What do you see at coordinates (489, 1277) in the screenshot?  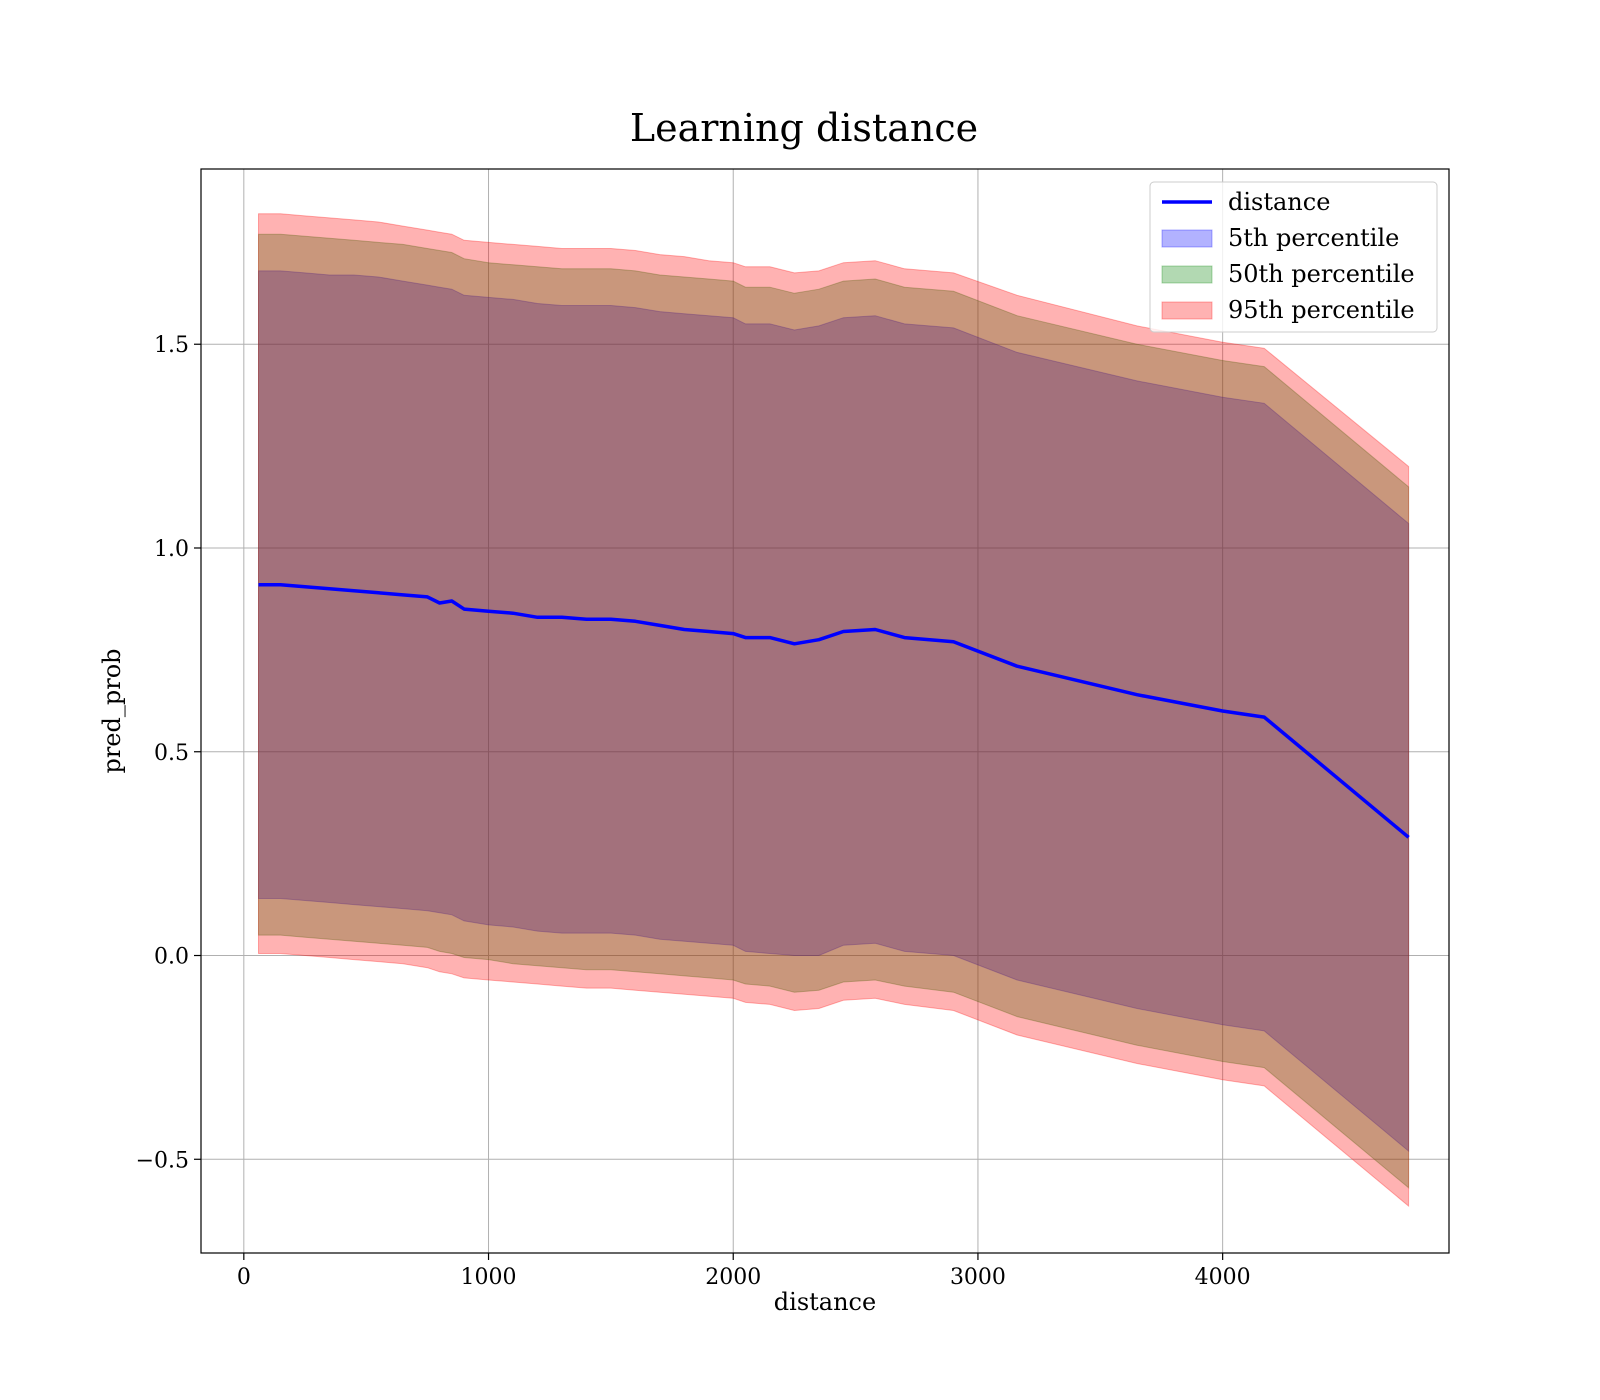 I see `x-tick-label: 1000` at bounding box center [489, 1277].